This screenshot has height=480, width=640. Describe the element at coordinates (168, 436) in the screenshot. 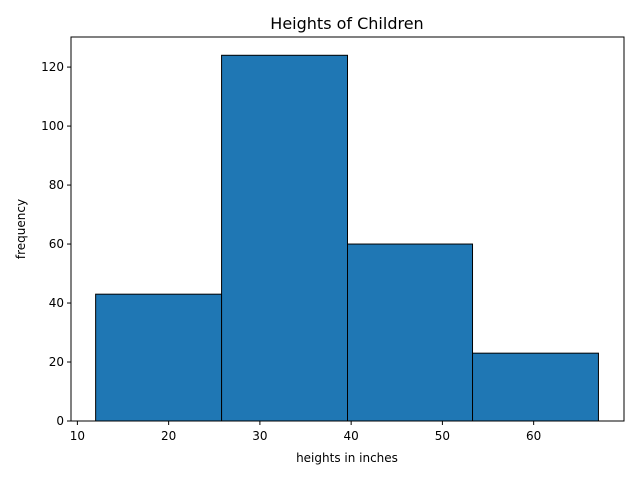

I see `x-tick-label: 20` at that location.